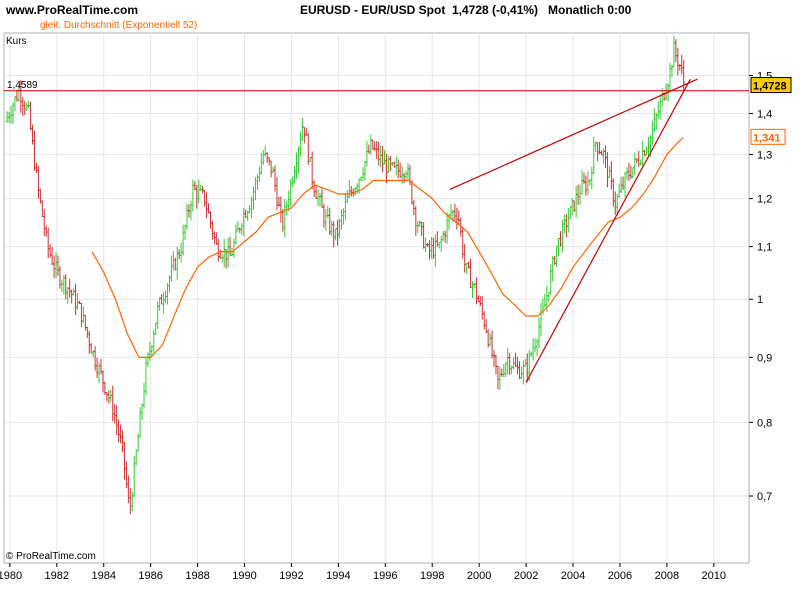  I want to click on y-tick-label: 0,7, so click(764, 497).